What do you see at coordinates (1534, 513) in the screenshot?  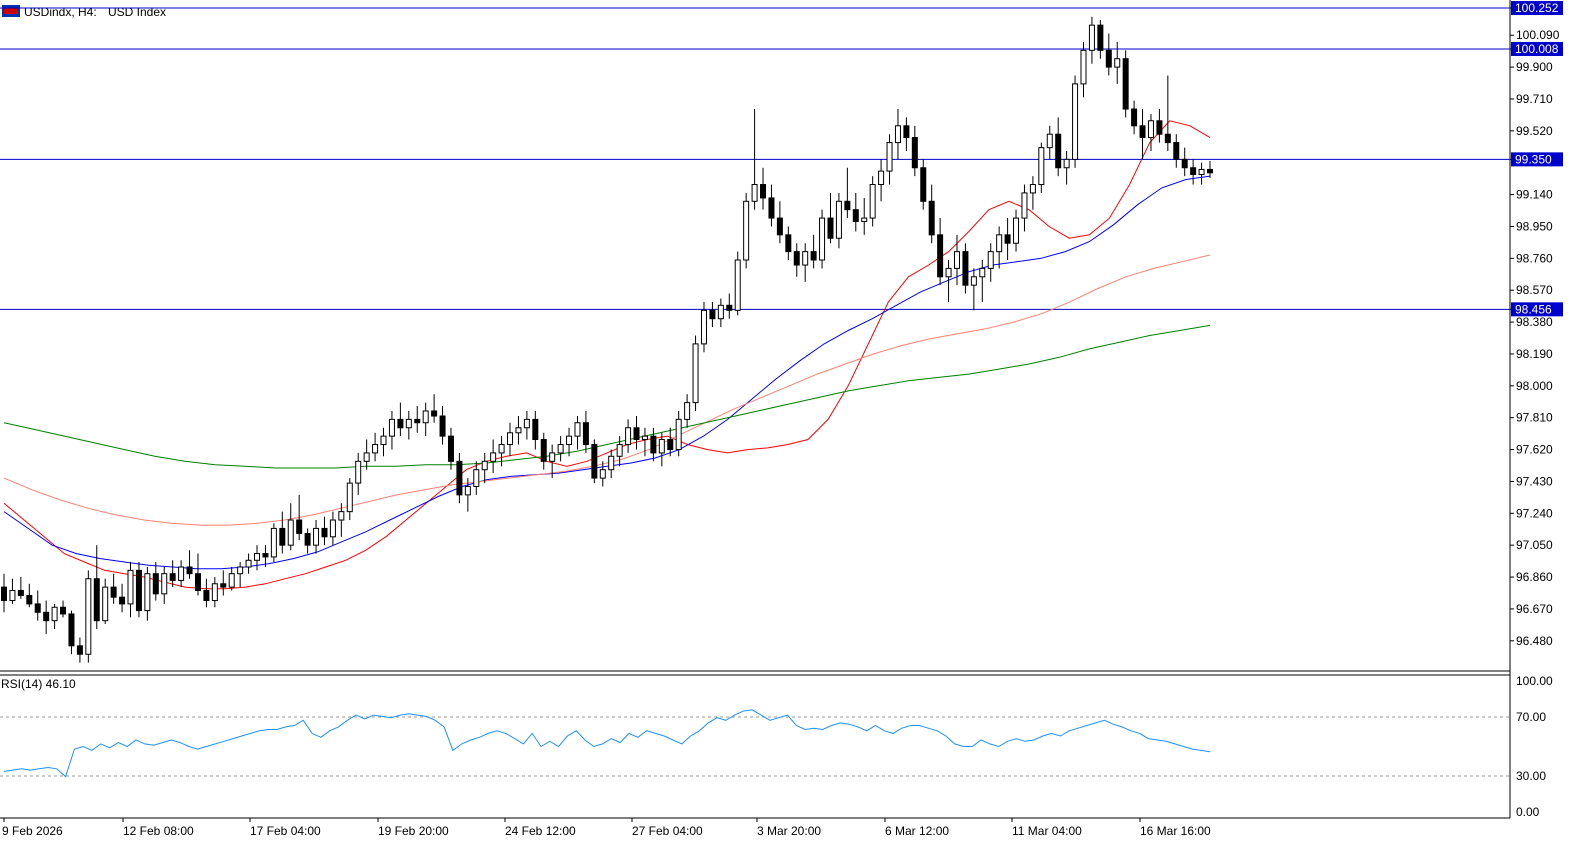 I see `price-label: 97.240` at bounding box center [1534, 513].